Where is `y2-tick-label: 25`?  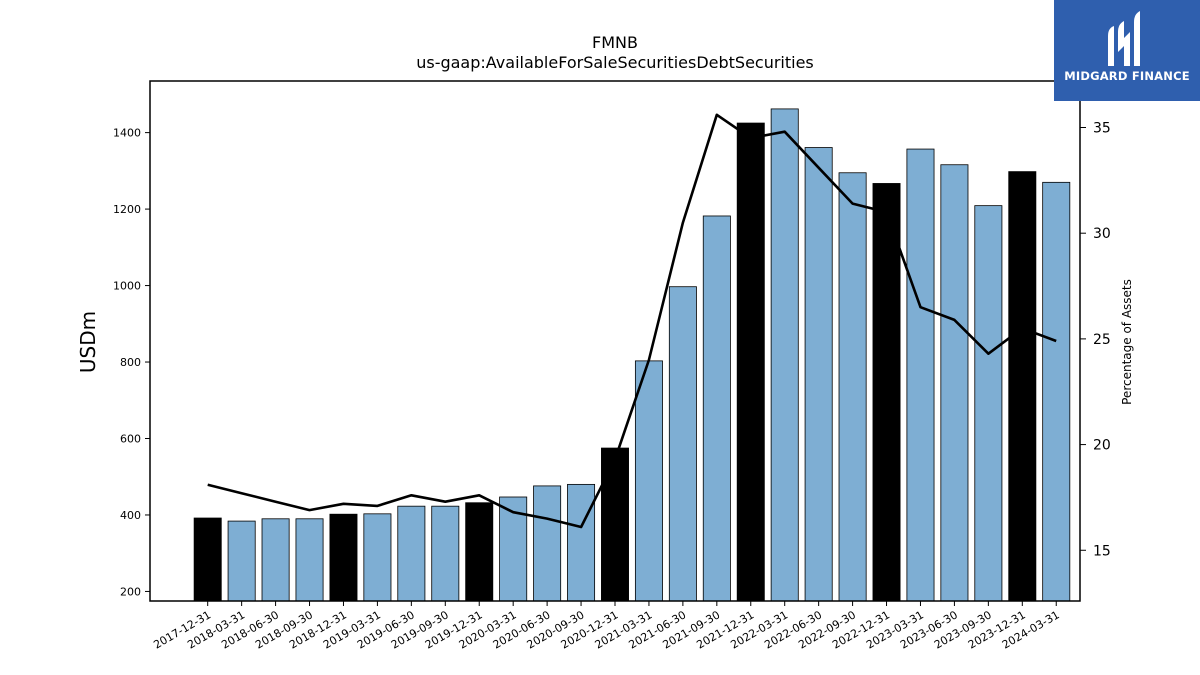 y2-tick-label: 25 is located at coordinates (1102, 340).